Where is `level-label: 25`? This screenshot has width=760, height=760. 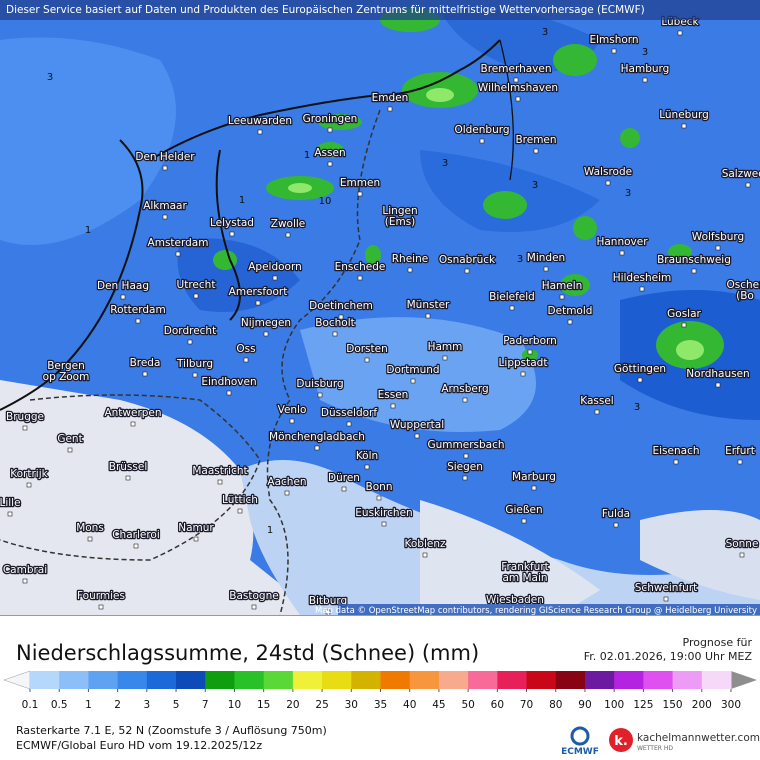
level-label: 25 is located at coordinates (321, 705).